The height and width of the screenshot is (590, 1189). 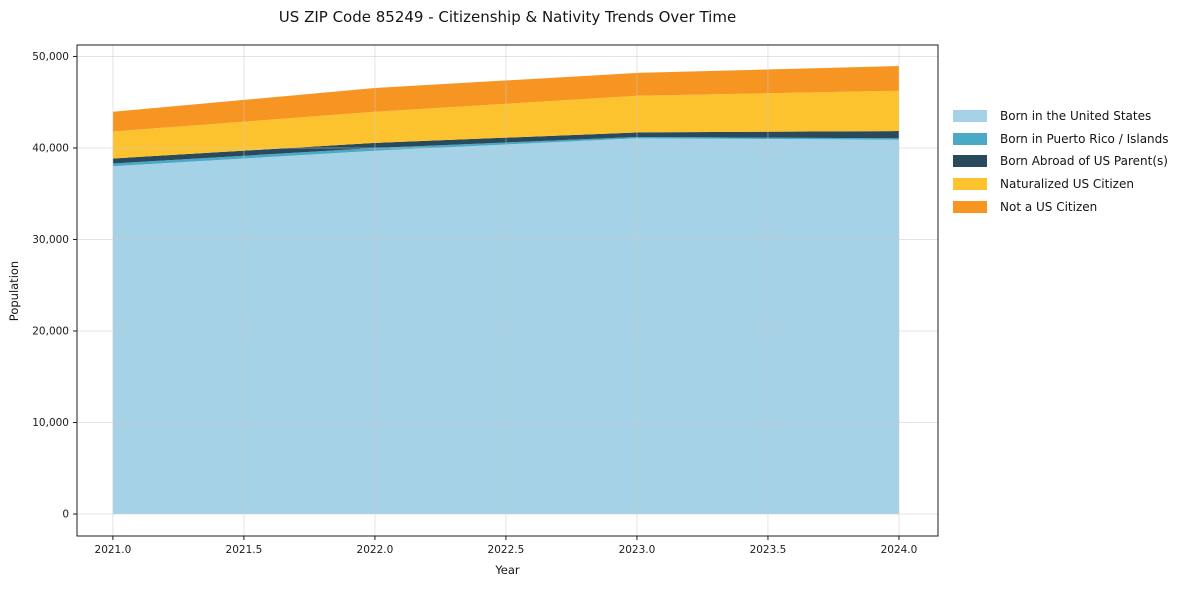 I want to click on y-tick-label: 30,000, so click(x=50, y=240).